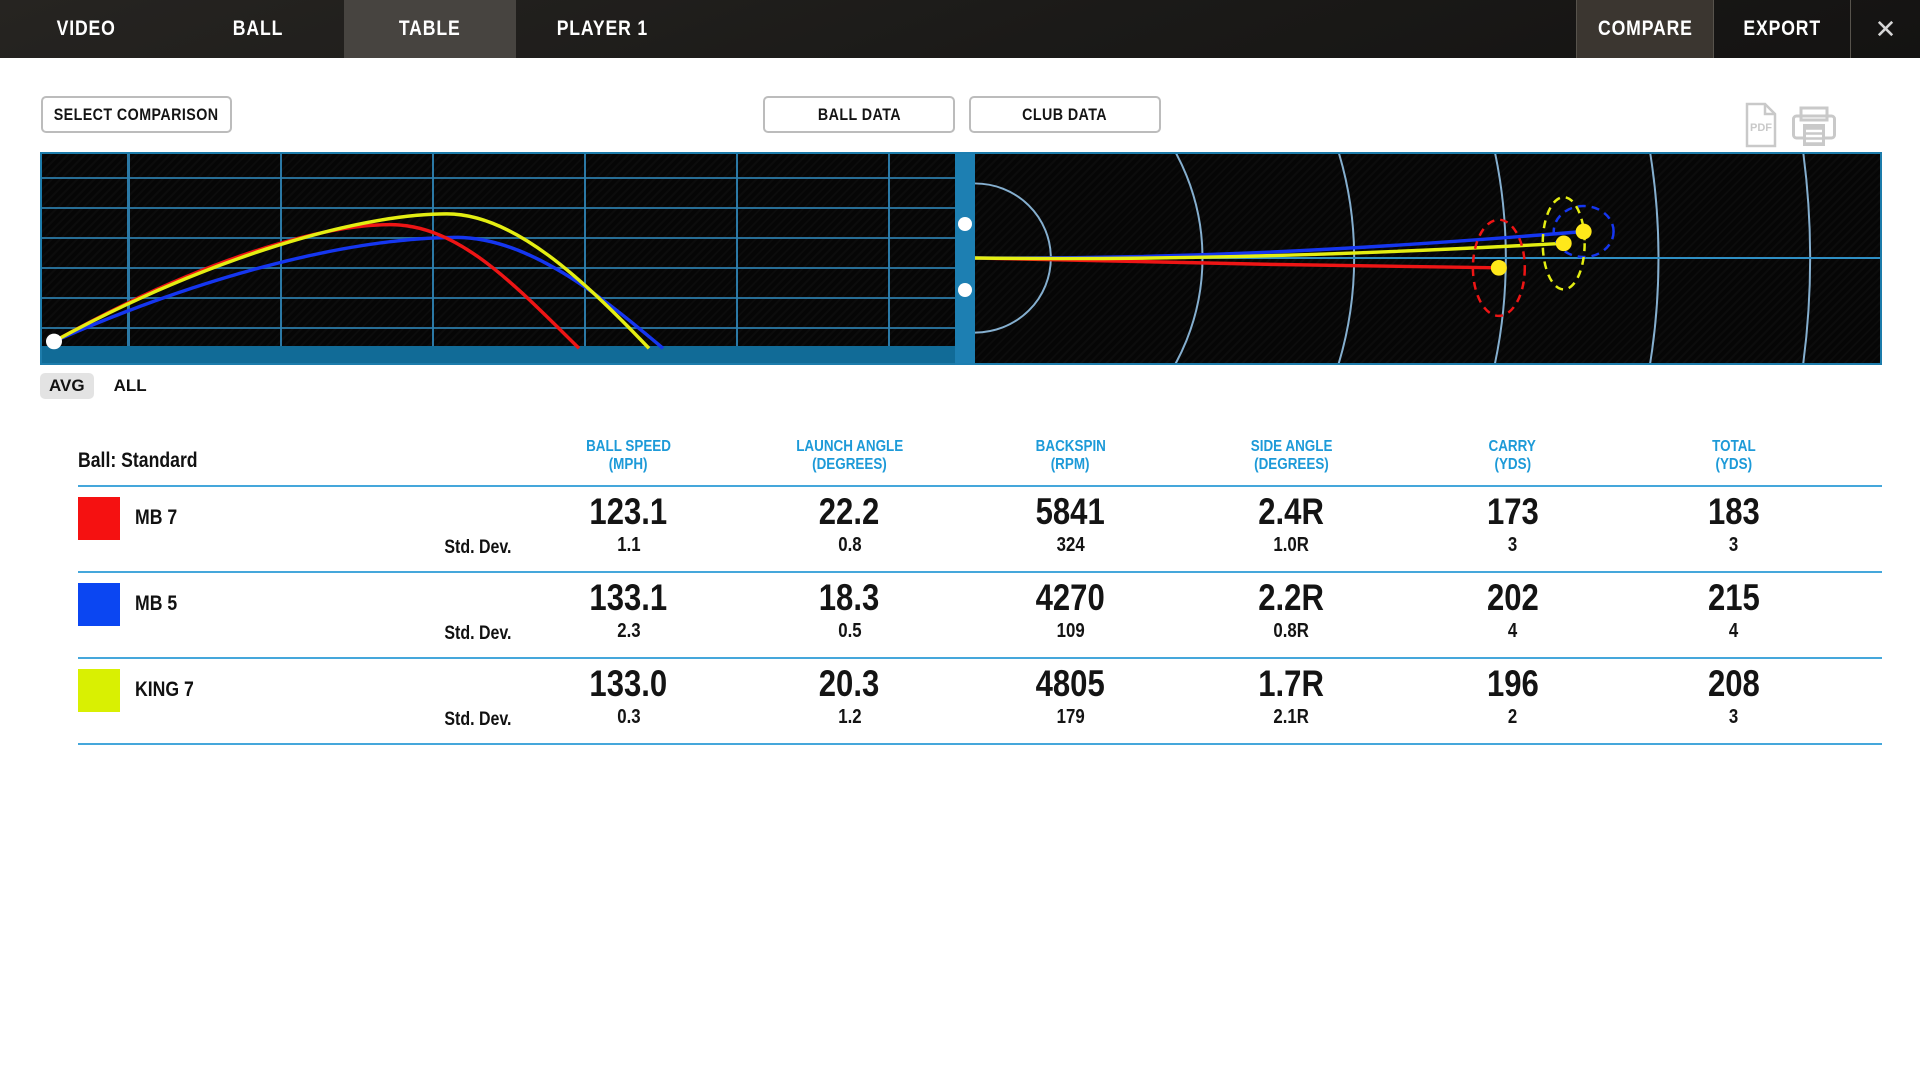 The image size is (1920, 1080). Describe the element at coordinates (849, 695) in the screenshot. I see `cell-launch-angle: 20.3 1.2` at that location.